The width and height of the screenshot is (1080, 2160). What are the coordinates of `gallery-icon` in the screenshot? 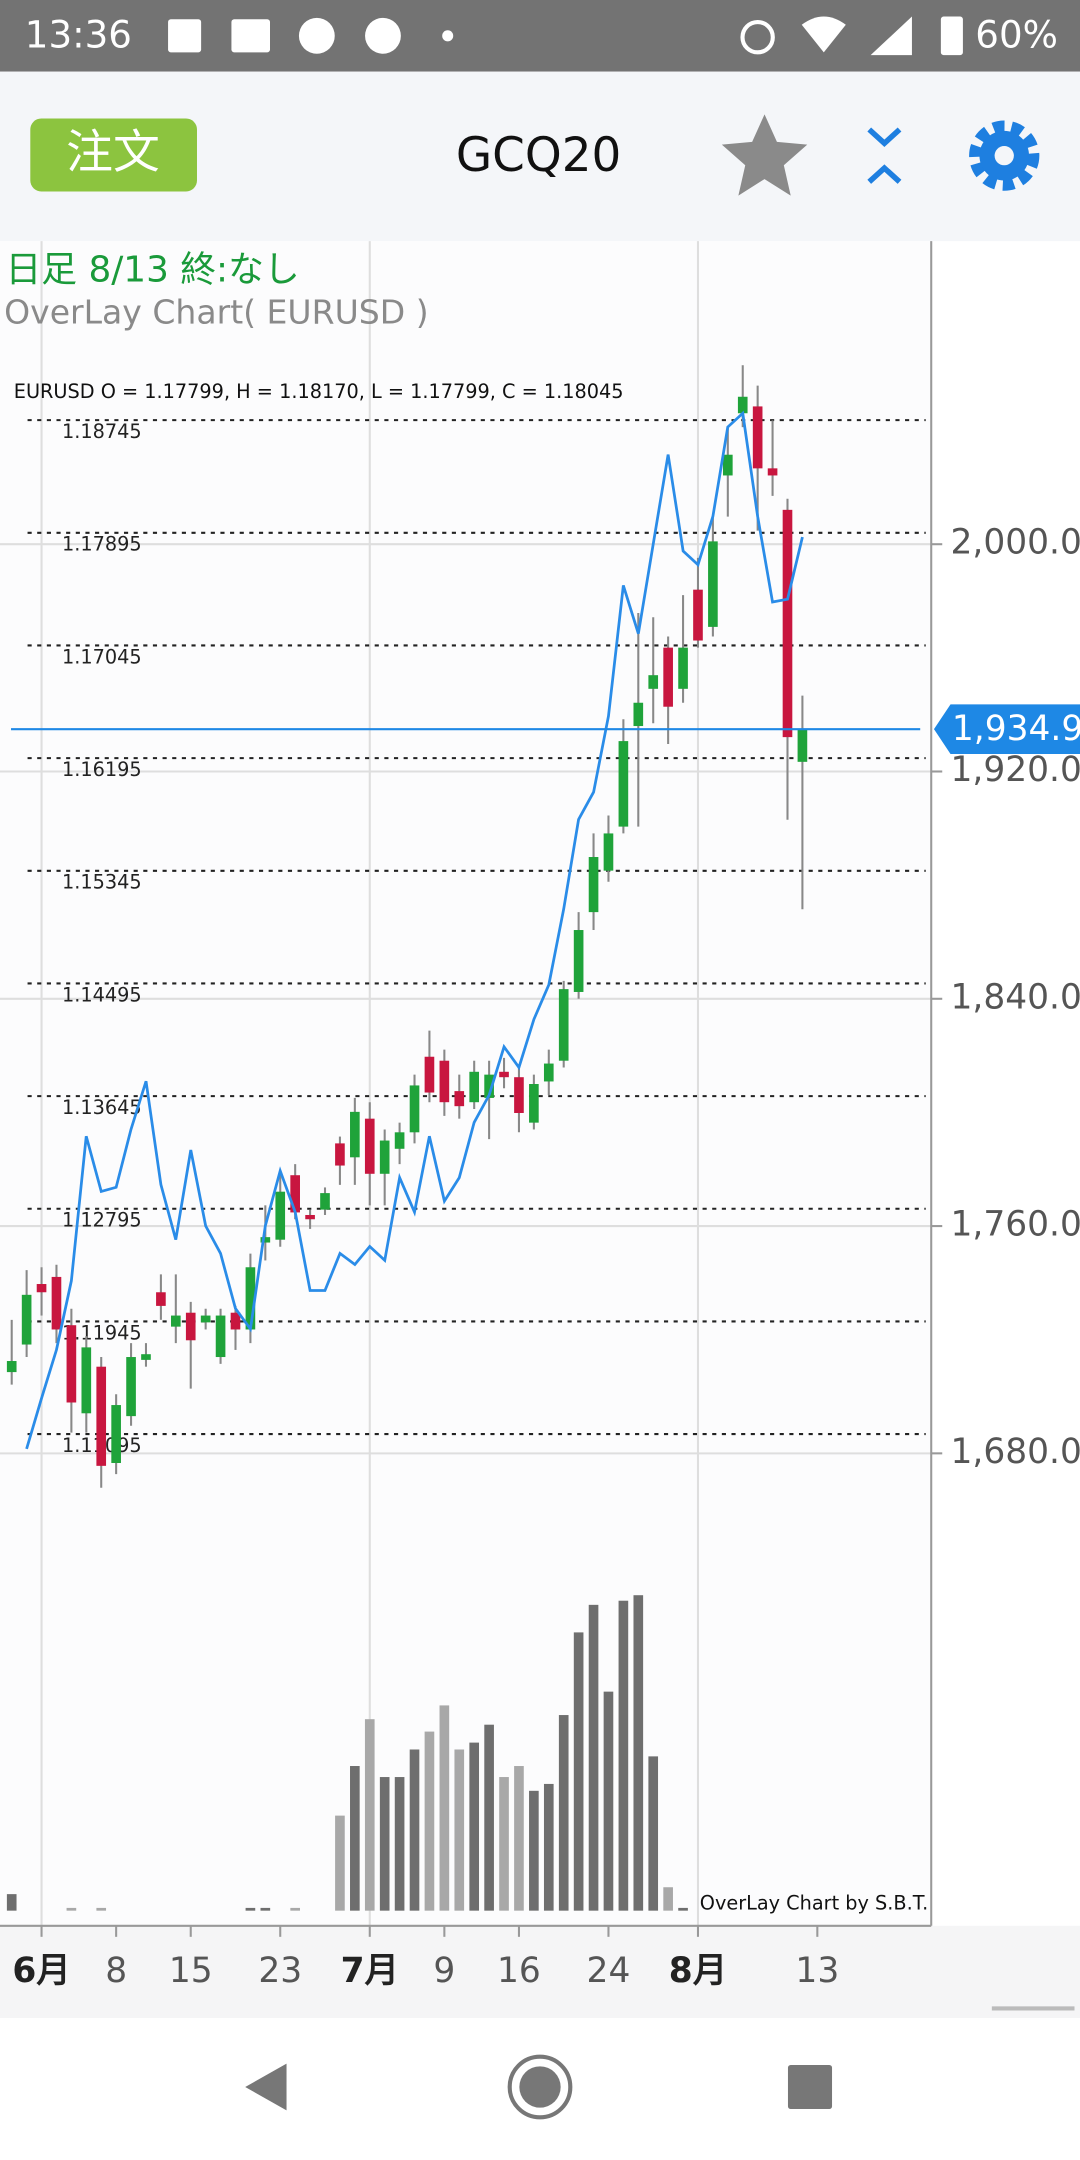 It's located at (185, 36).